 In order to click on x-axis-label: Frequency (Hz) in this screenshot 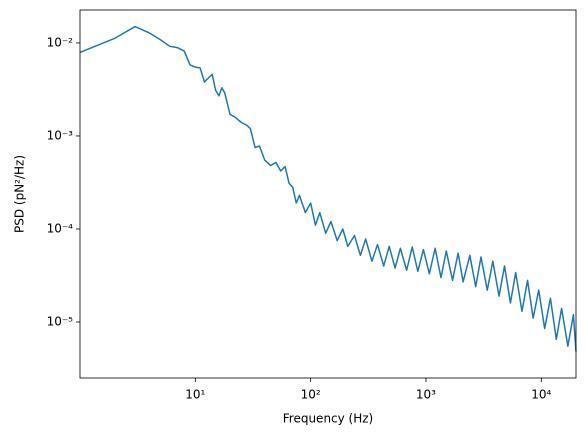, I will do `click(328, 419)`.